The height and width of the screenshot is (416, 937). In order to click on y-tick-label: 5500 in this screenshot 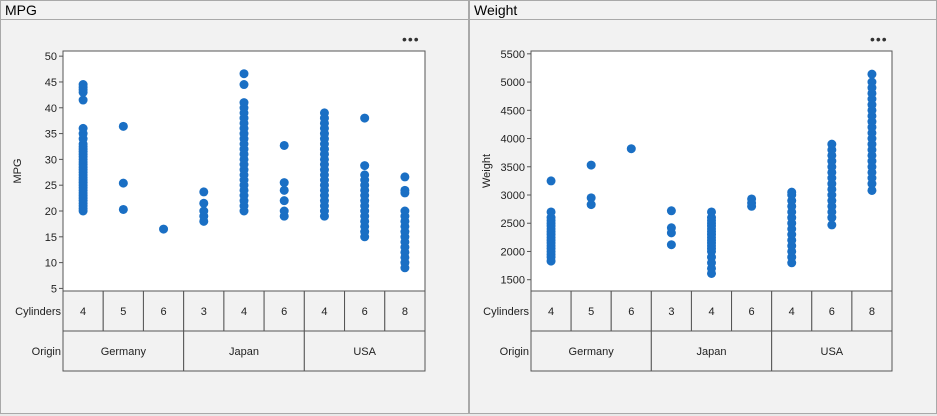, I will do `click(513, 55)`.